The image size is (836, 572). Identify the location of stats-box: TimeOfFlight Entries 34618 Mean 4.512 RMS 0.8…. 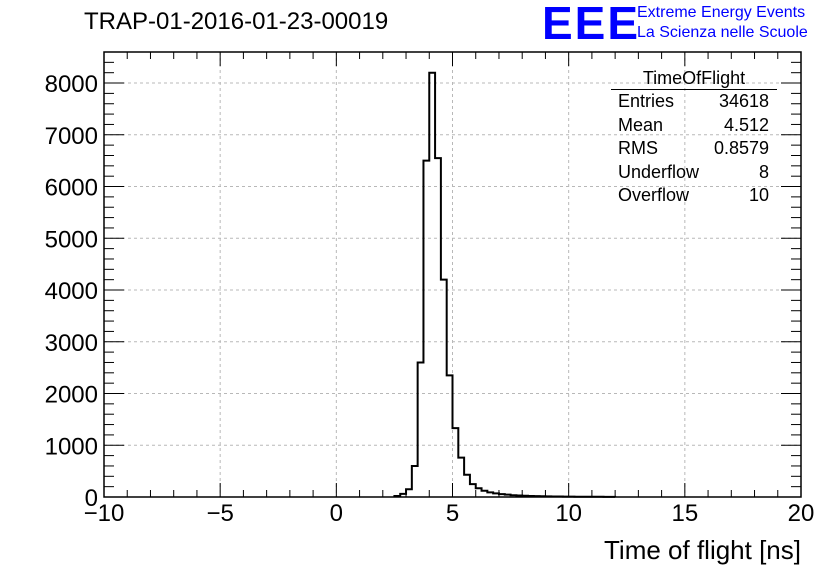
(694, 137).